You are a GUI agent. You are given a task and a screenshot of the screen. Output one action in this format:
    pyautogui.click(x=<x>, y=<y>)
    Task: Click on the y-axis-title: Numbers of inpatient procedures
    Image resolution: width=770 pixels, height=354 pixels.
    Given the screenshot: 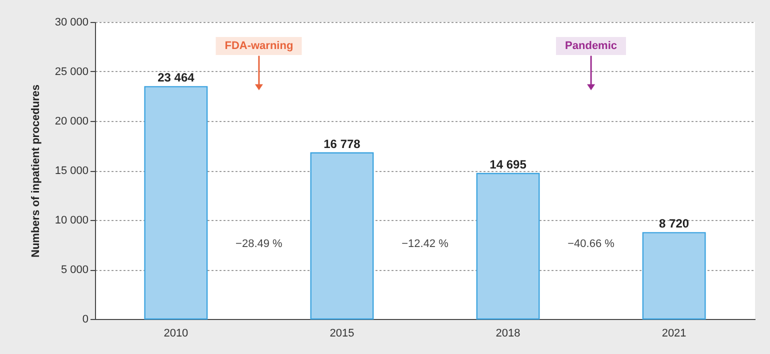 What is the action you would take?
    pyautogui.click(x=36, y=171)
    